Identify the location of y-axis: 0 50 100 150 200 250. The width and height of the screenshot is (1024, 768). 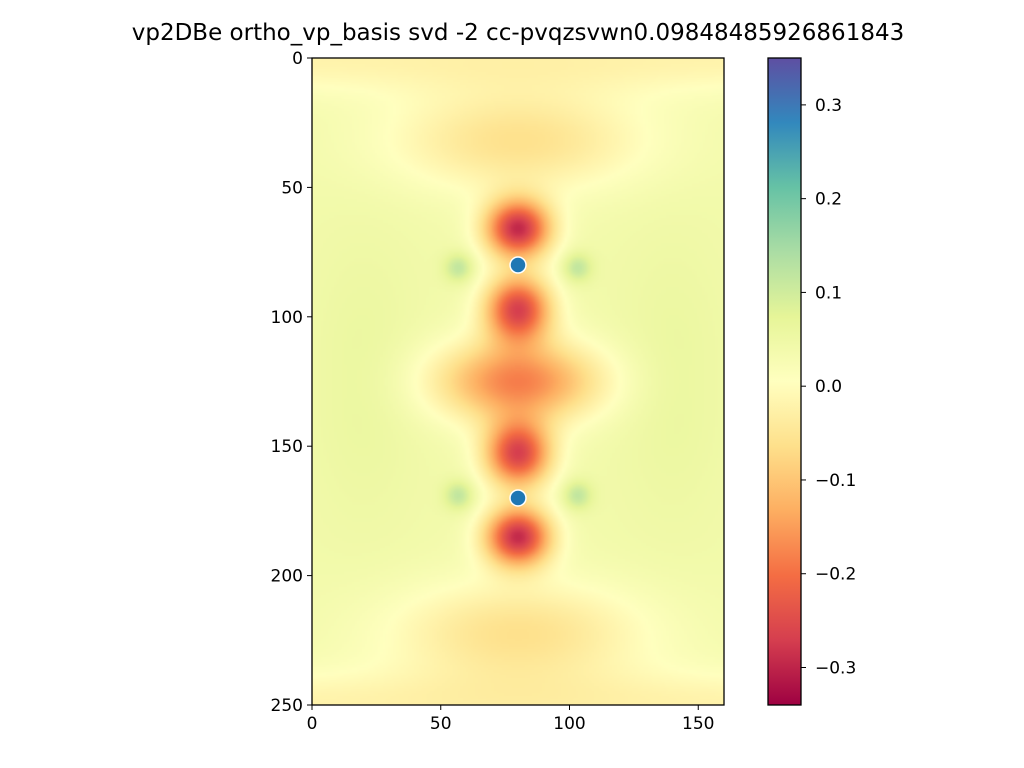
(291, 382).